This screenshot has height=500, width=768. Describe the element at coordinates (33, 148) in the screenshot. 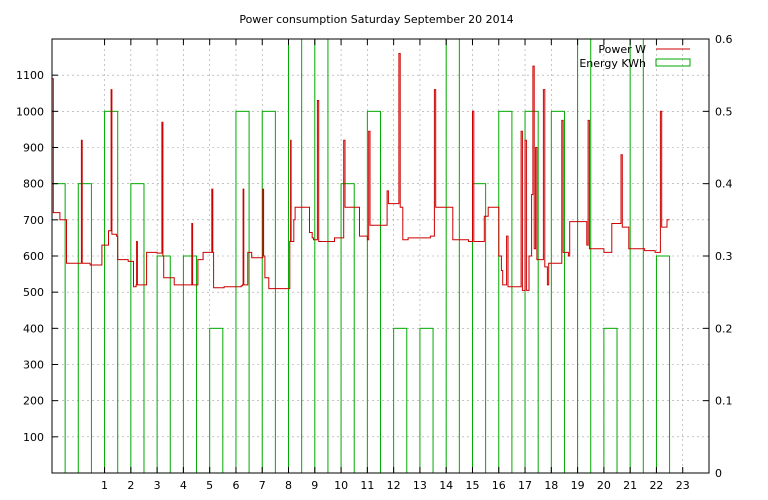

I see `y-tick-label: 900` at that location.